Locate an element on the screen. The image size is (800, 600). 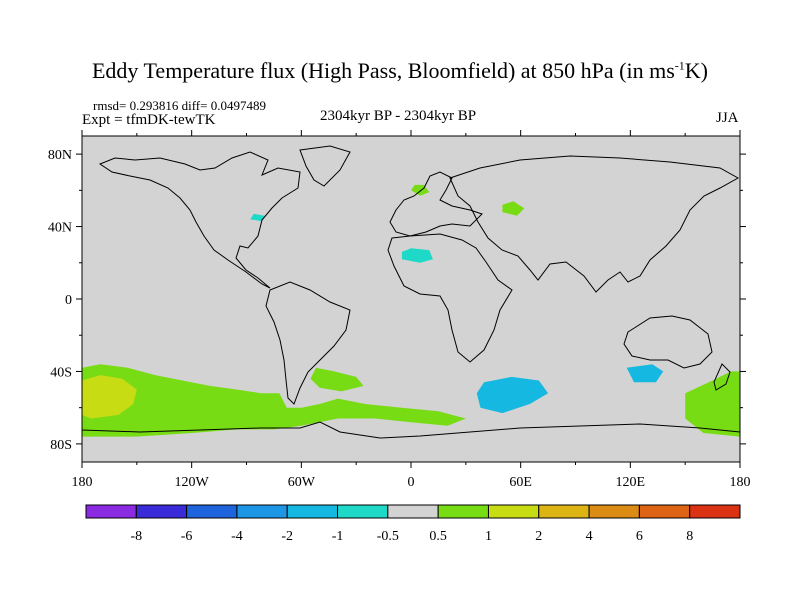
x-tick-label: 120E is located at coordinates (631, 482).